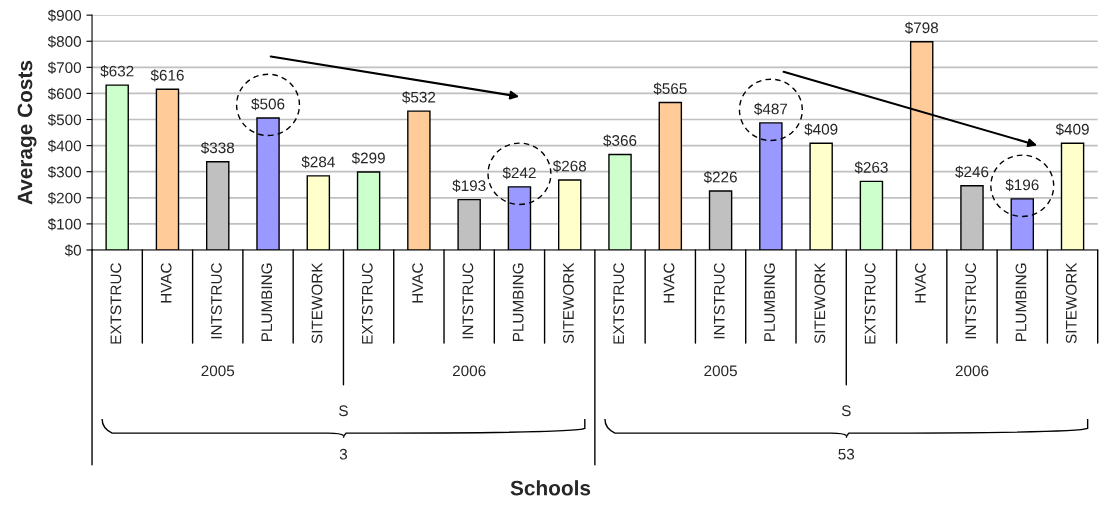 The width and height of the screenshot is (1101, 505). What do you see at coordinates (569, 166) in the screenshot?
I see `data-label: $268` at bounding box center [569, 166].